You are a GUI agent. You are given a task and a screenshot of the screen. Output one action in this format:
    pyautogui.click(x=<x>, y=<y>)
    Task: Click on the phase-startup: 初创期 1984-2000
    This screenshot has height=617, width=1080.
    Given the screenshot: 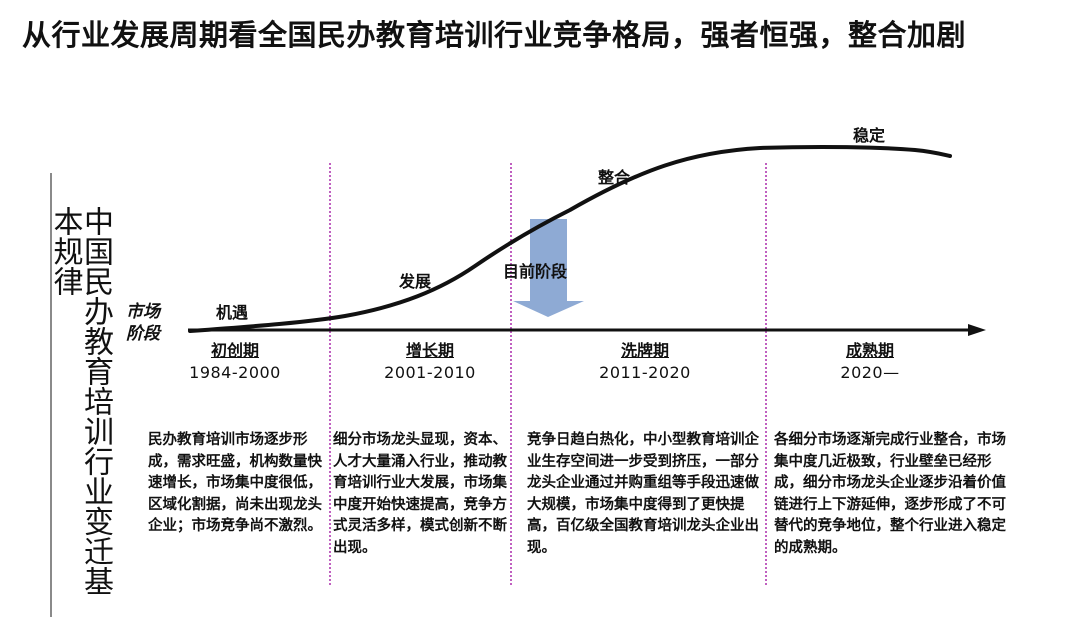 What is the action you would take?
    pyautogui.click(x=235, y=362)
    